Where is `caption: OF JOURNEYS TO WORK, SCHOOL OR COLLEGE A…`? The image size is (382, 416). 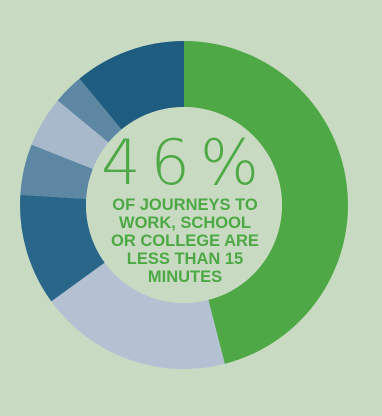 caption: OF JOURNEYS TO WORK, SCHOOL OR COLLEGE A… is located at coordinates (185, 241).